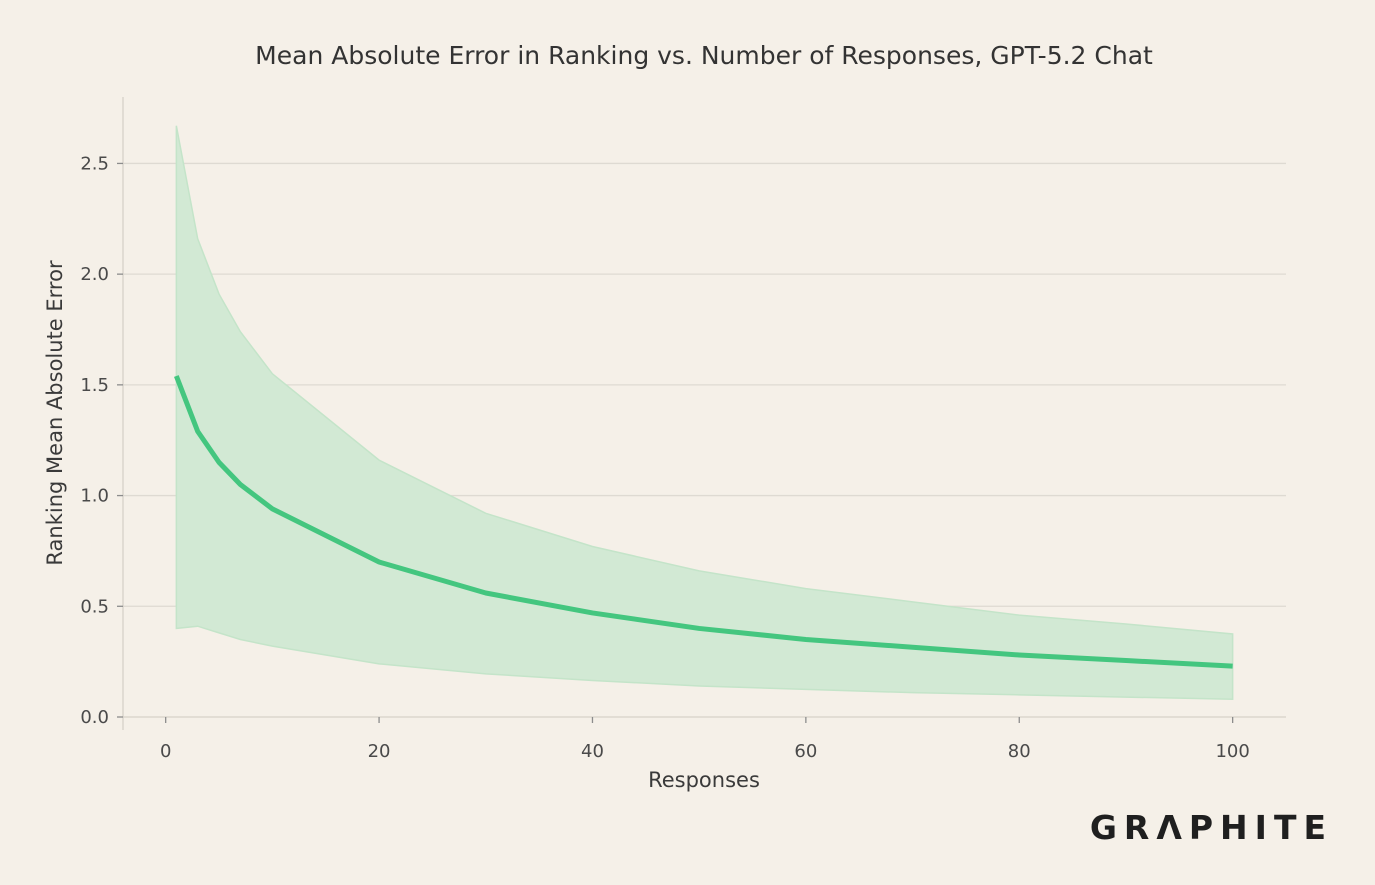 This screenshot has height=885, width=1375. Describe the element at coordinates (94, 274) in the screenshot. I see `y-tick-label: 2.0` at that location.